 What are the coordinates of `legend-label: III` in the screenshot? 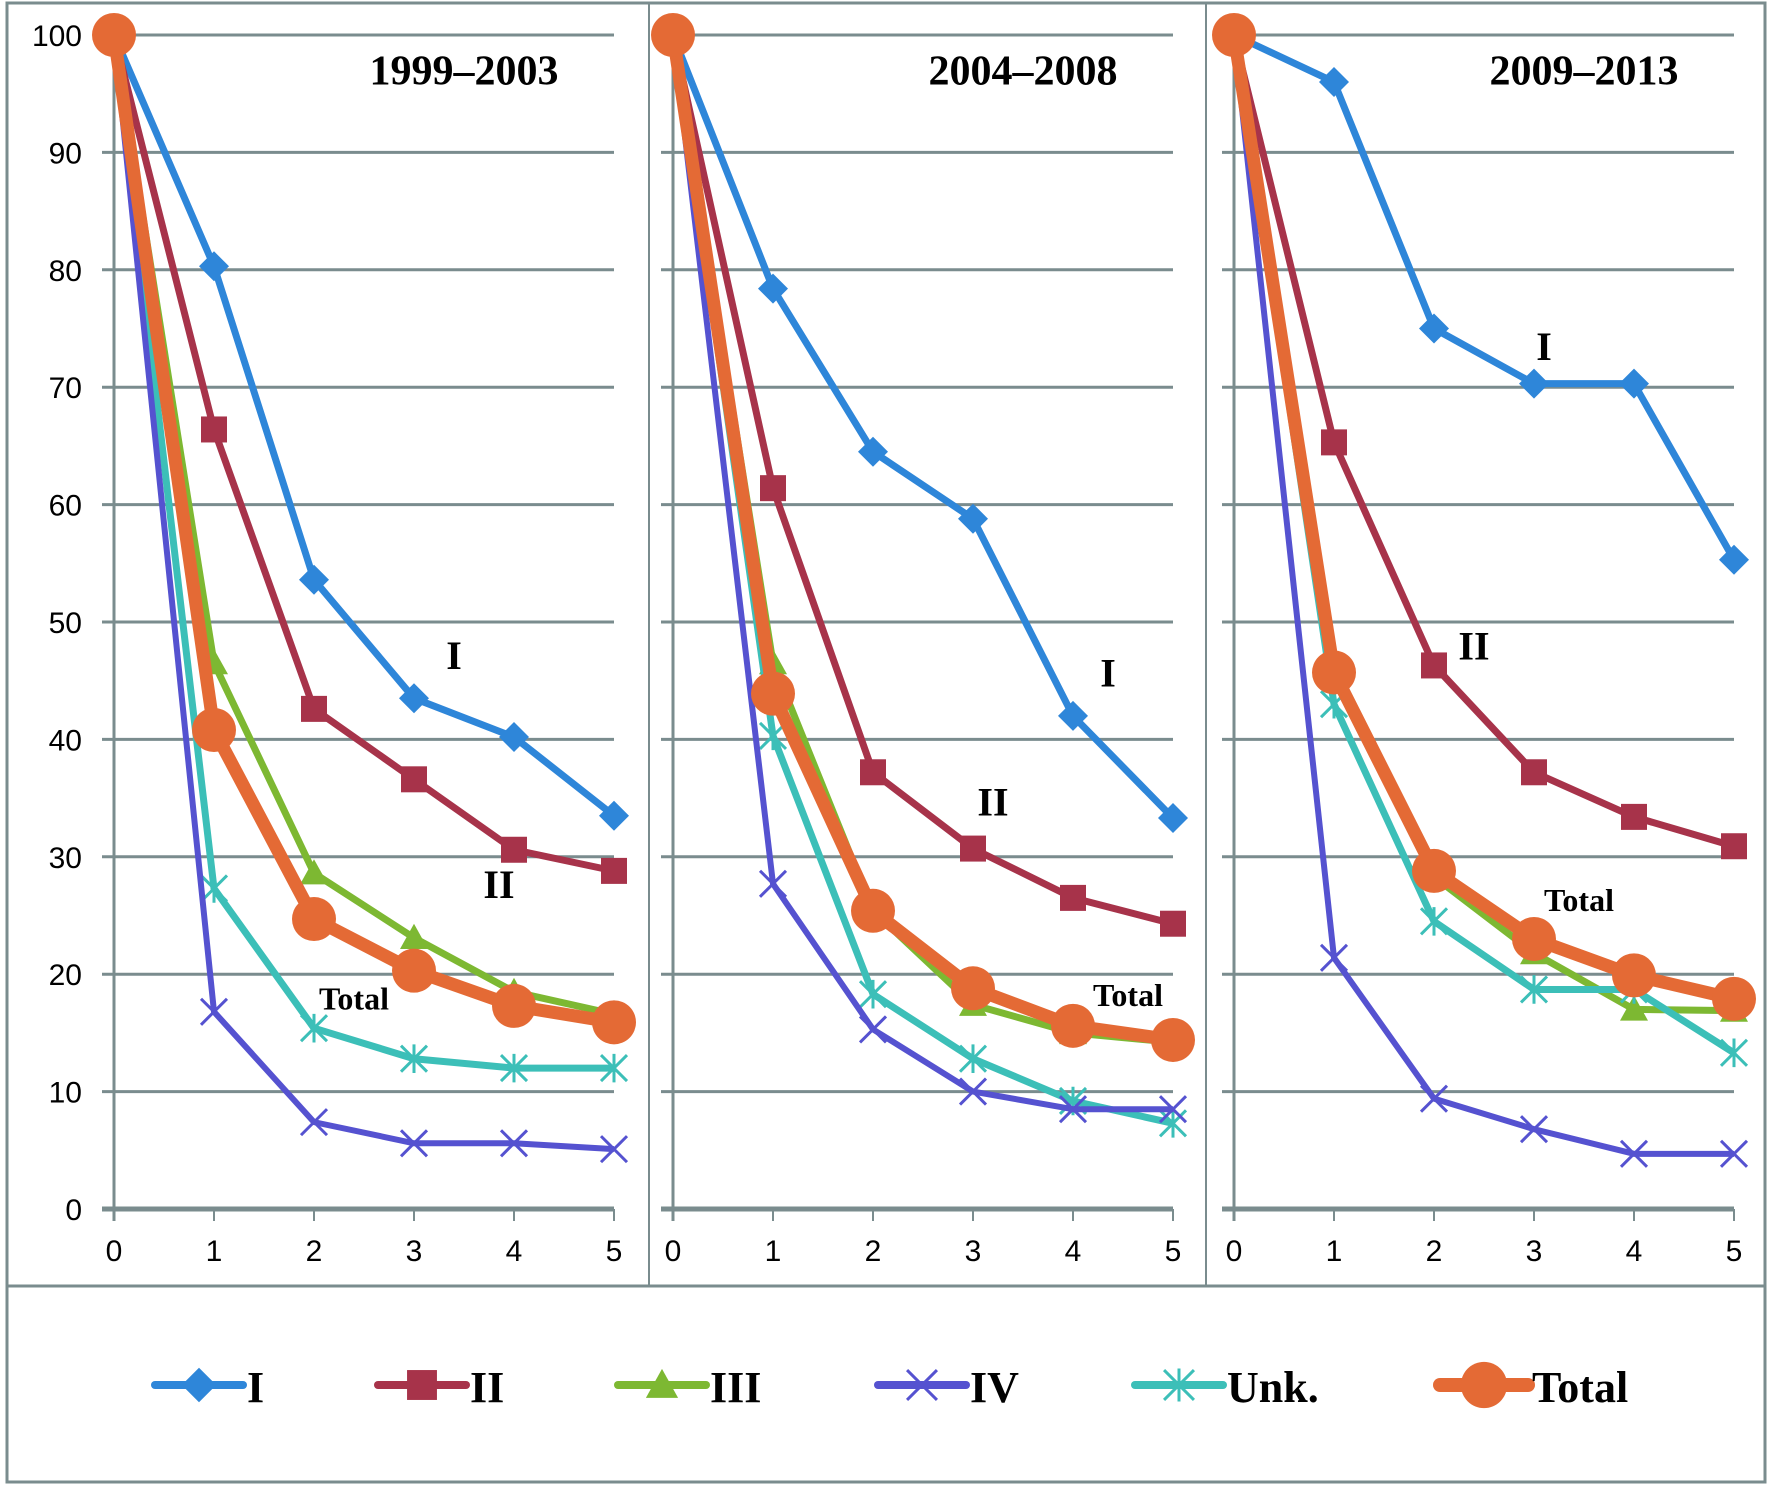 It's located at (735, 1387).